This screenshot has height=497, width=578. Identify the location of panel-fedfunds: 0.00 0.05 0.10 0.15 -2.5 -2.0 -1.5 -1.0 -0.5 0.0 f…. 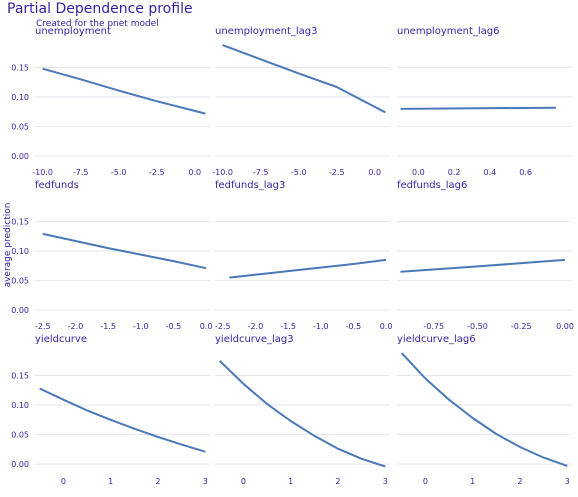
(111, 255).